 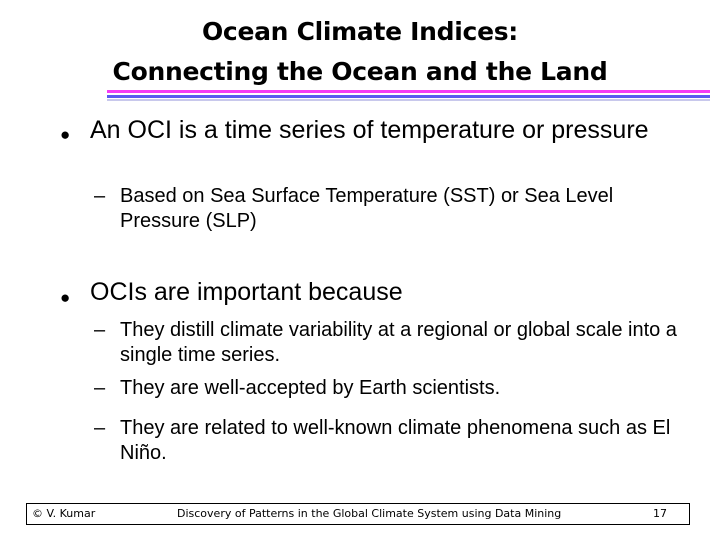 What do you see at coordinates (660, 513) in the screenshot?
I see `footer-page-number: 17` at bounding box center [660, 513].